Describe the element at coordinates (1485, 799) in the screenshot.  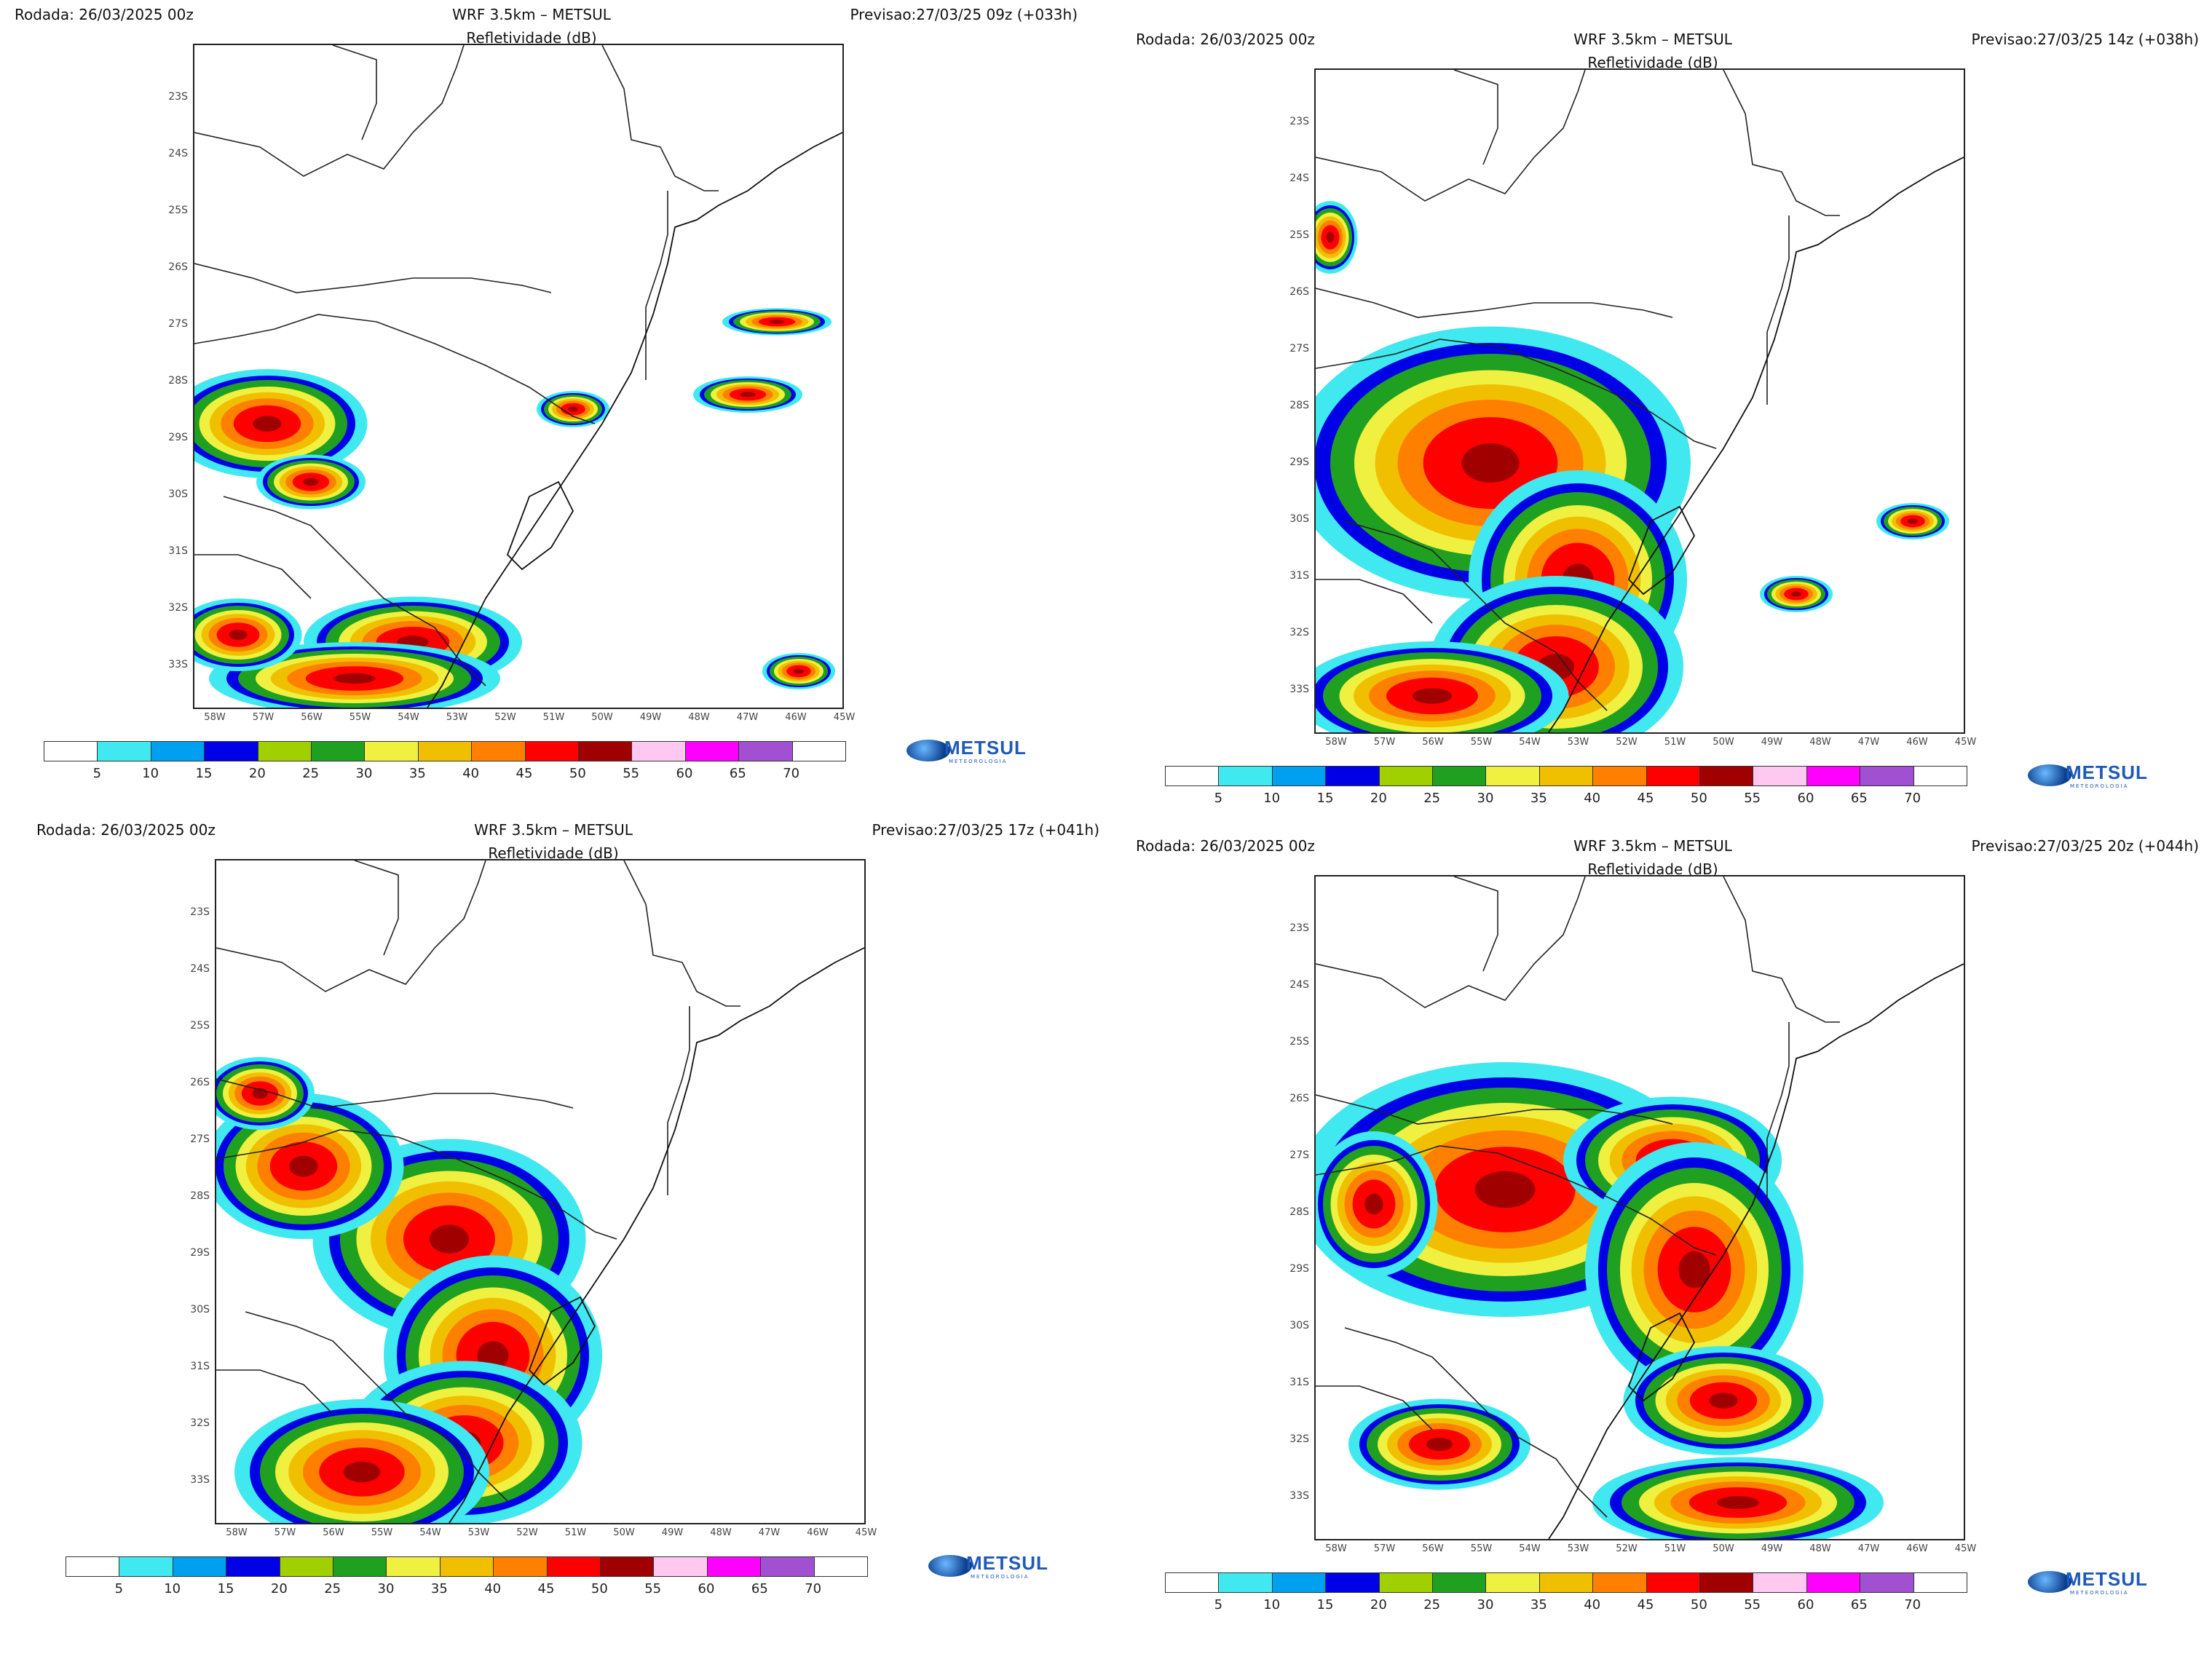
I see `colorbar-label: 30` at that location.